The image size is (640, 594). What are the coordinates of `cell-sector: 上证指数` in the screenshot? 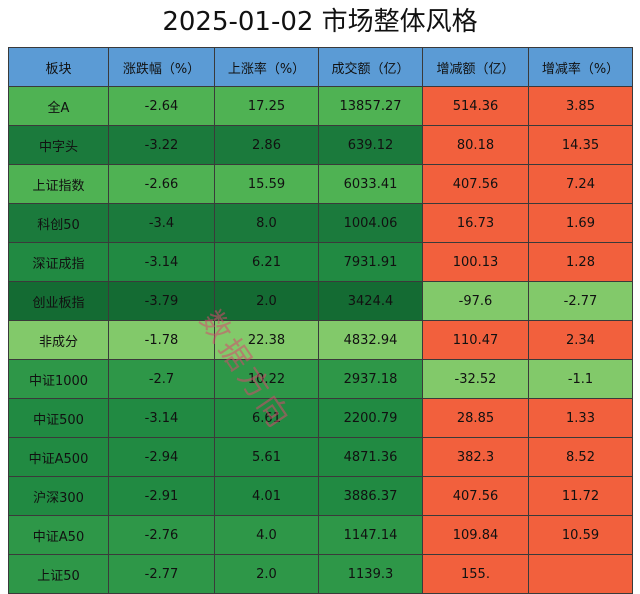 It's located at (58, 184).